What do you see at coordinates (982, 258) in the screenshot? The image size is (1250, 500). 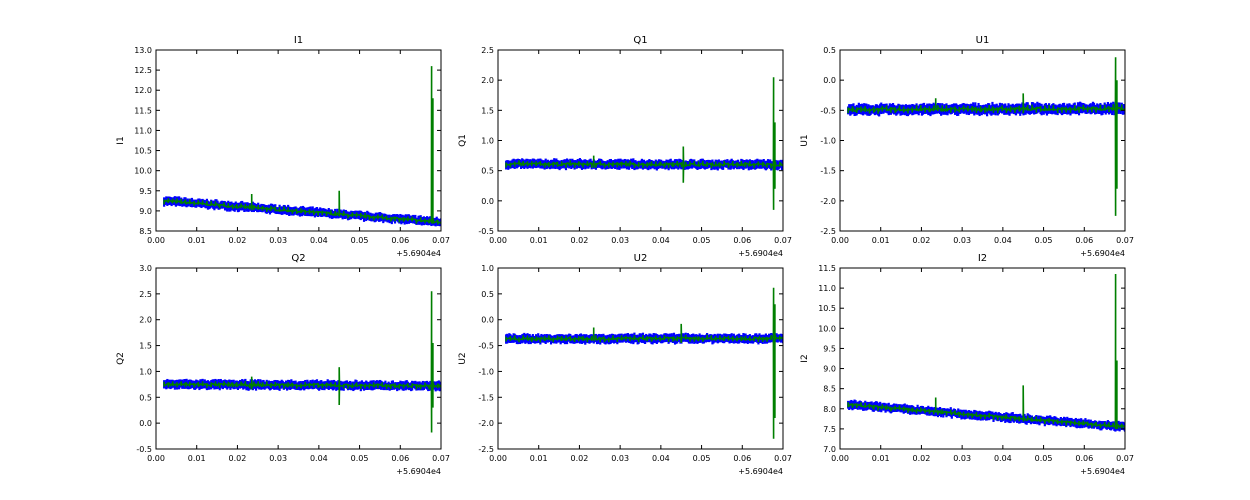 I see `subplot-title: I2` at bounding box center [982, 258].